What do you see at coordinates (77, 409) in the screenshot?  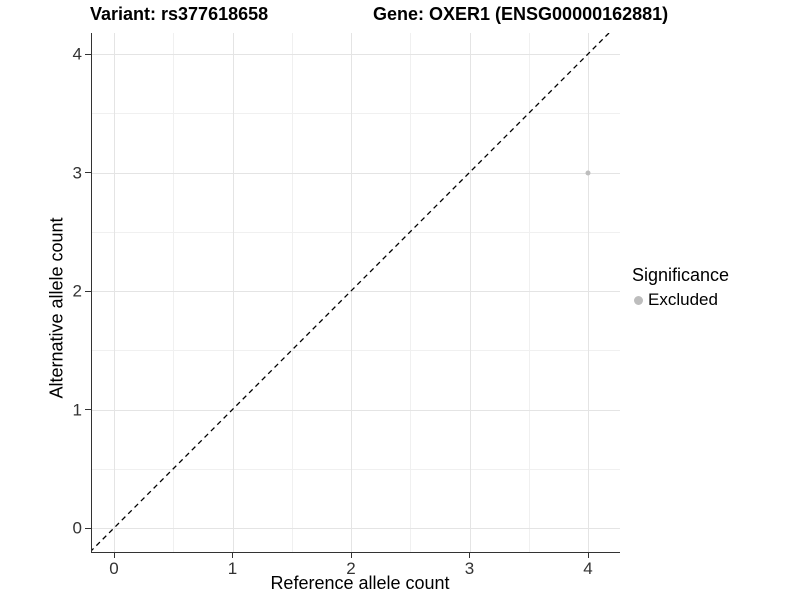 I see `y-tick-label: 1` at bounding box center [77, 409].